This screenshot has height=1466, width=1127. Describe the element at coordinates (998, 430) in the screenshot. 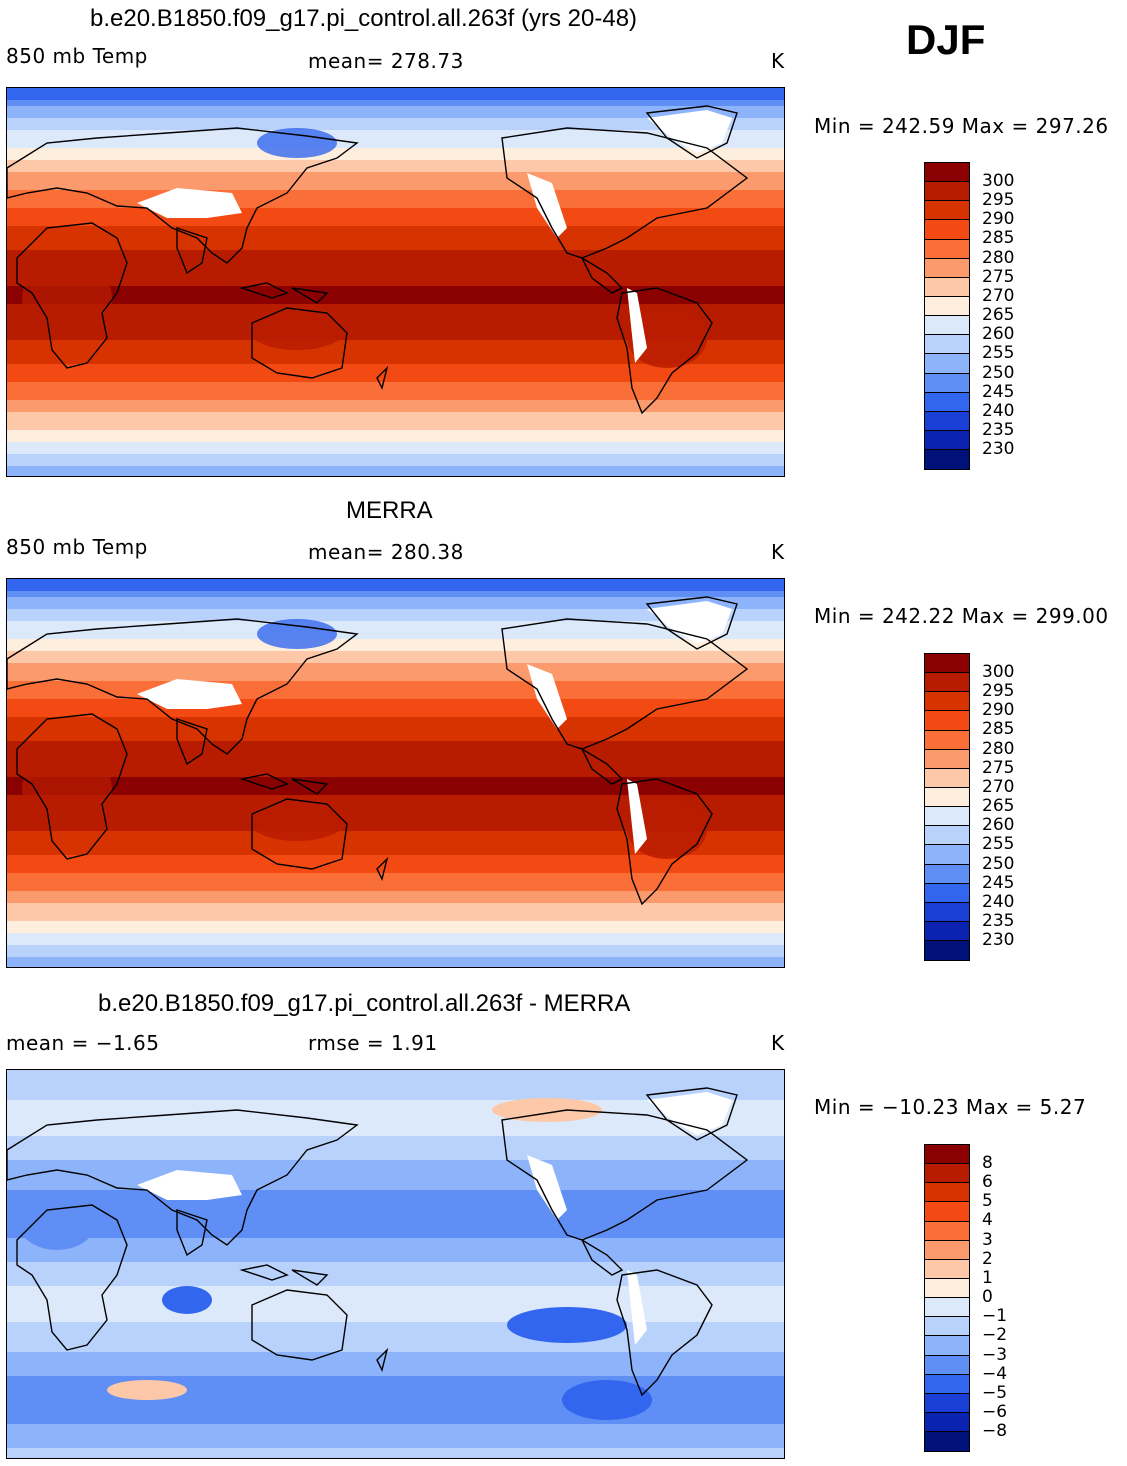

I see `colorbar-label: 235` at that location.